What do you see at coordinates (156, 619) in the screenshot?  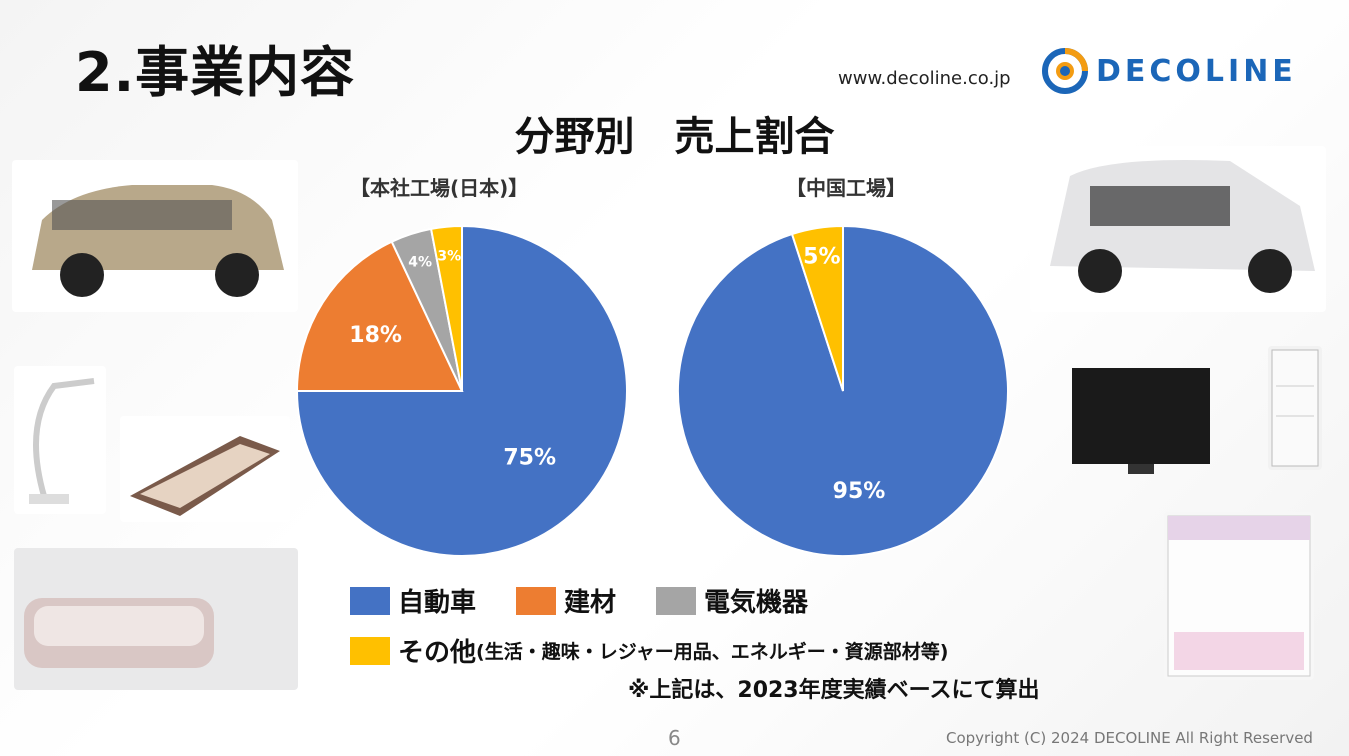 I see `bathtub-photo` at bounding box center [156, 619].